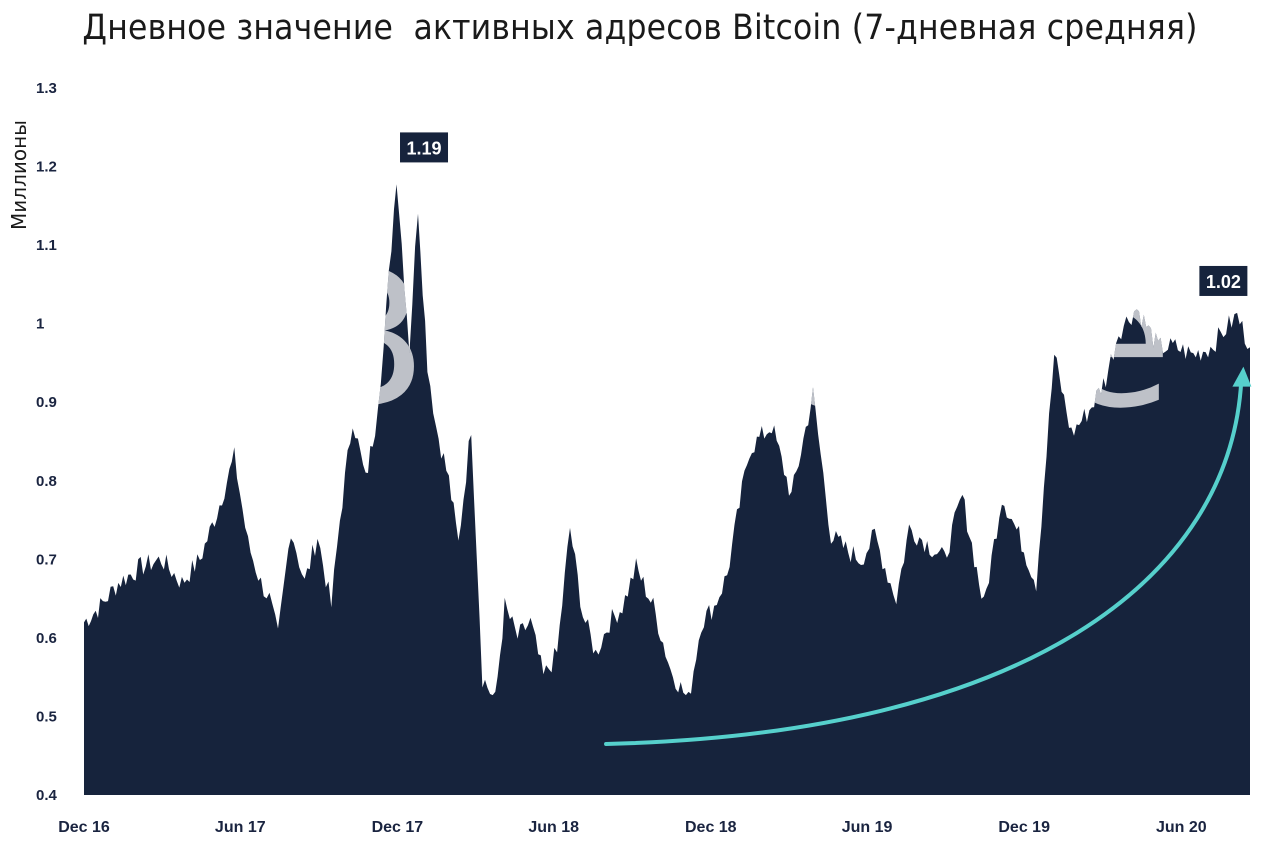 The image size is (1280, 853). I want to click on y-tick-label: 0.8, so click(46, 481).